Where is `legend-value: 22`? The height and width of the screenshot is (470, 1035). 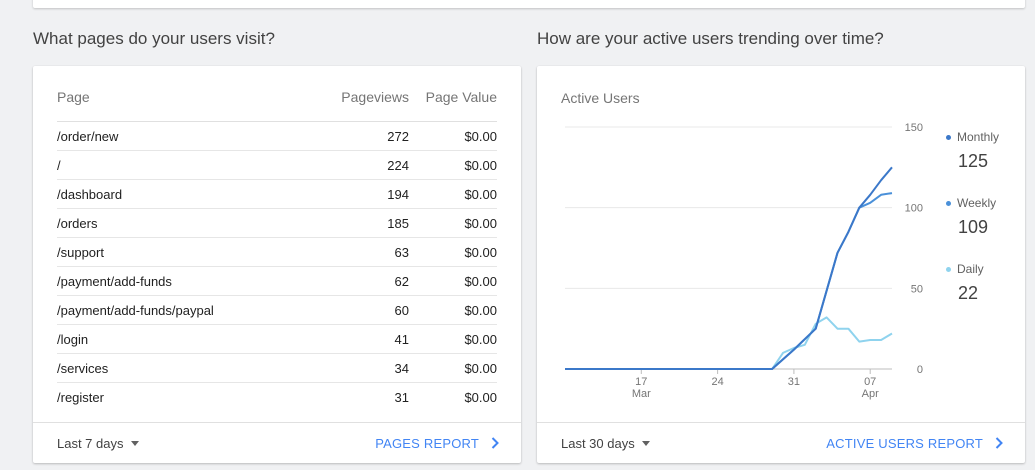 legend-value: 22 is located at coordinates (968, 293).